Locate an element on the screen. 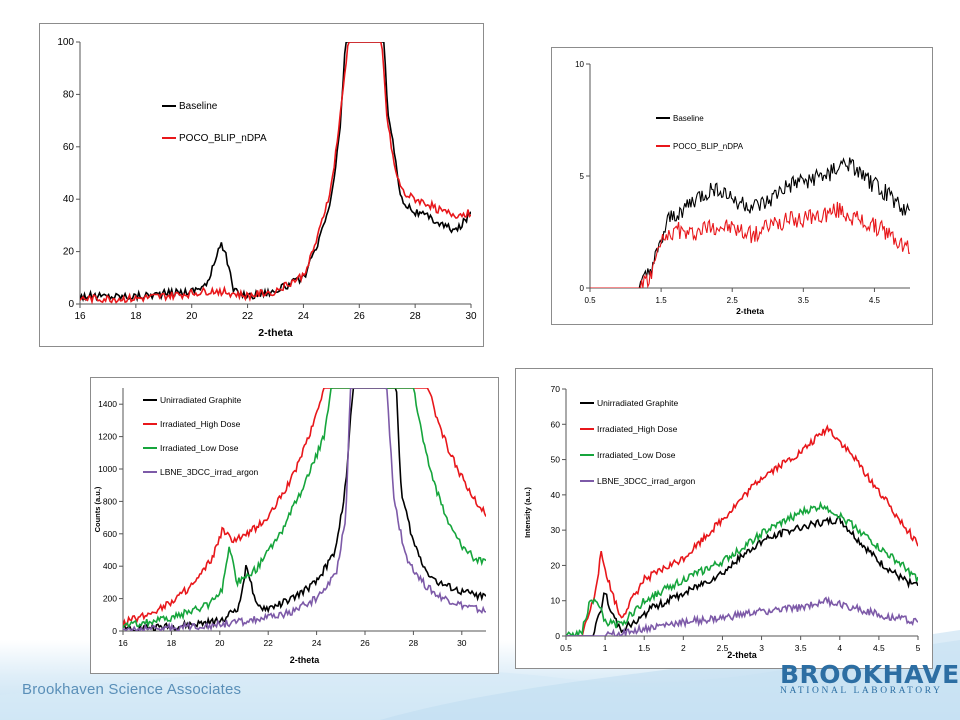  y-tick-label: 200 is located at coordinates (110, 599).